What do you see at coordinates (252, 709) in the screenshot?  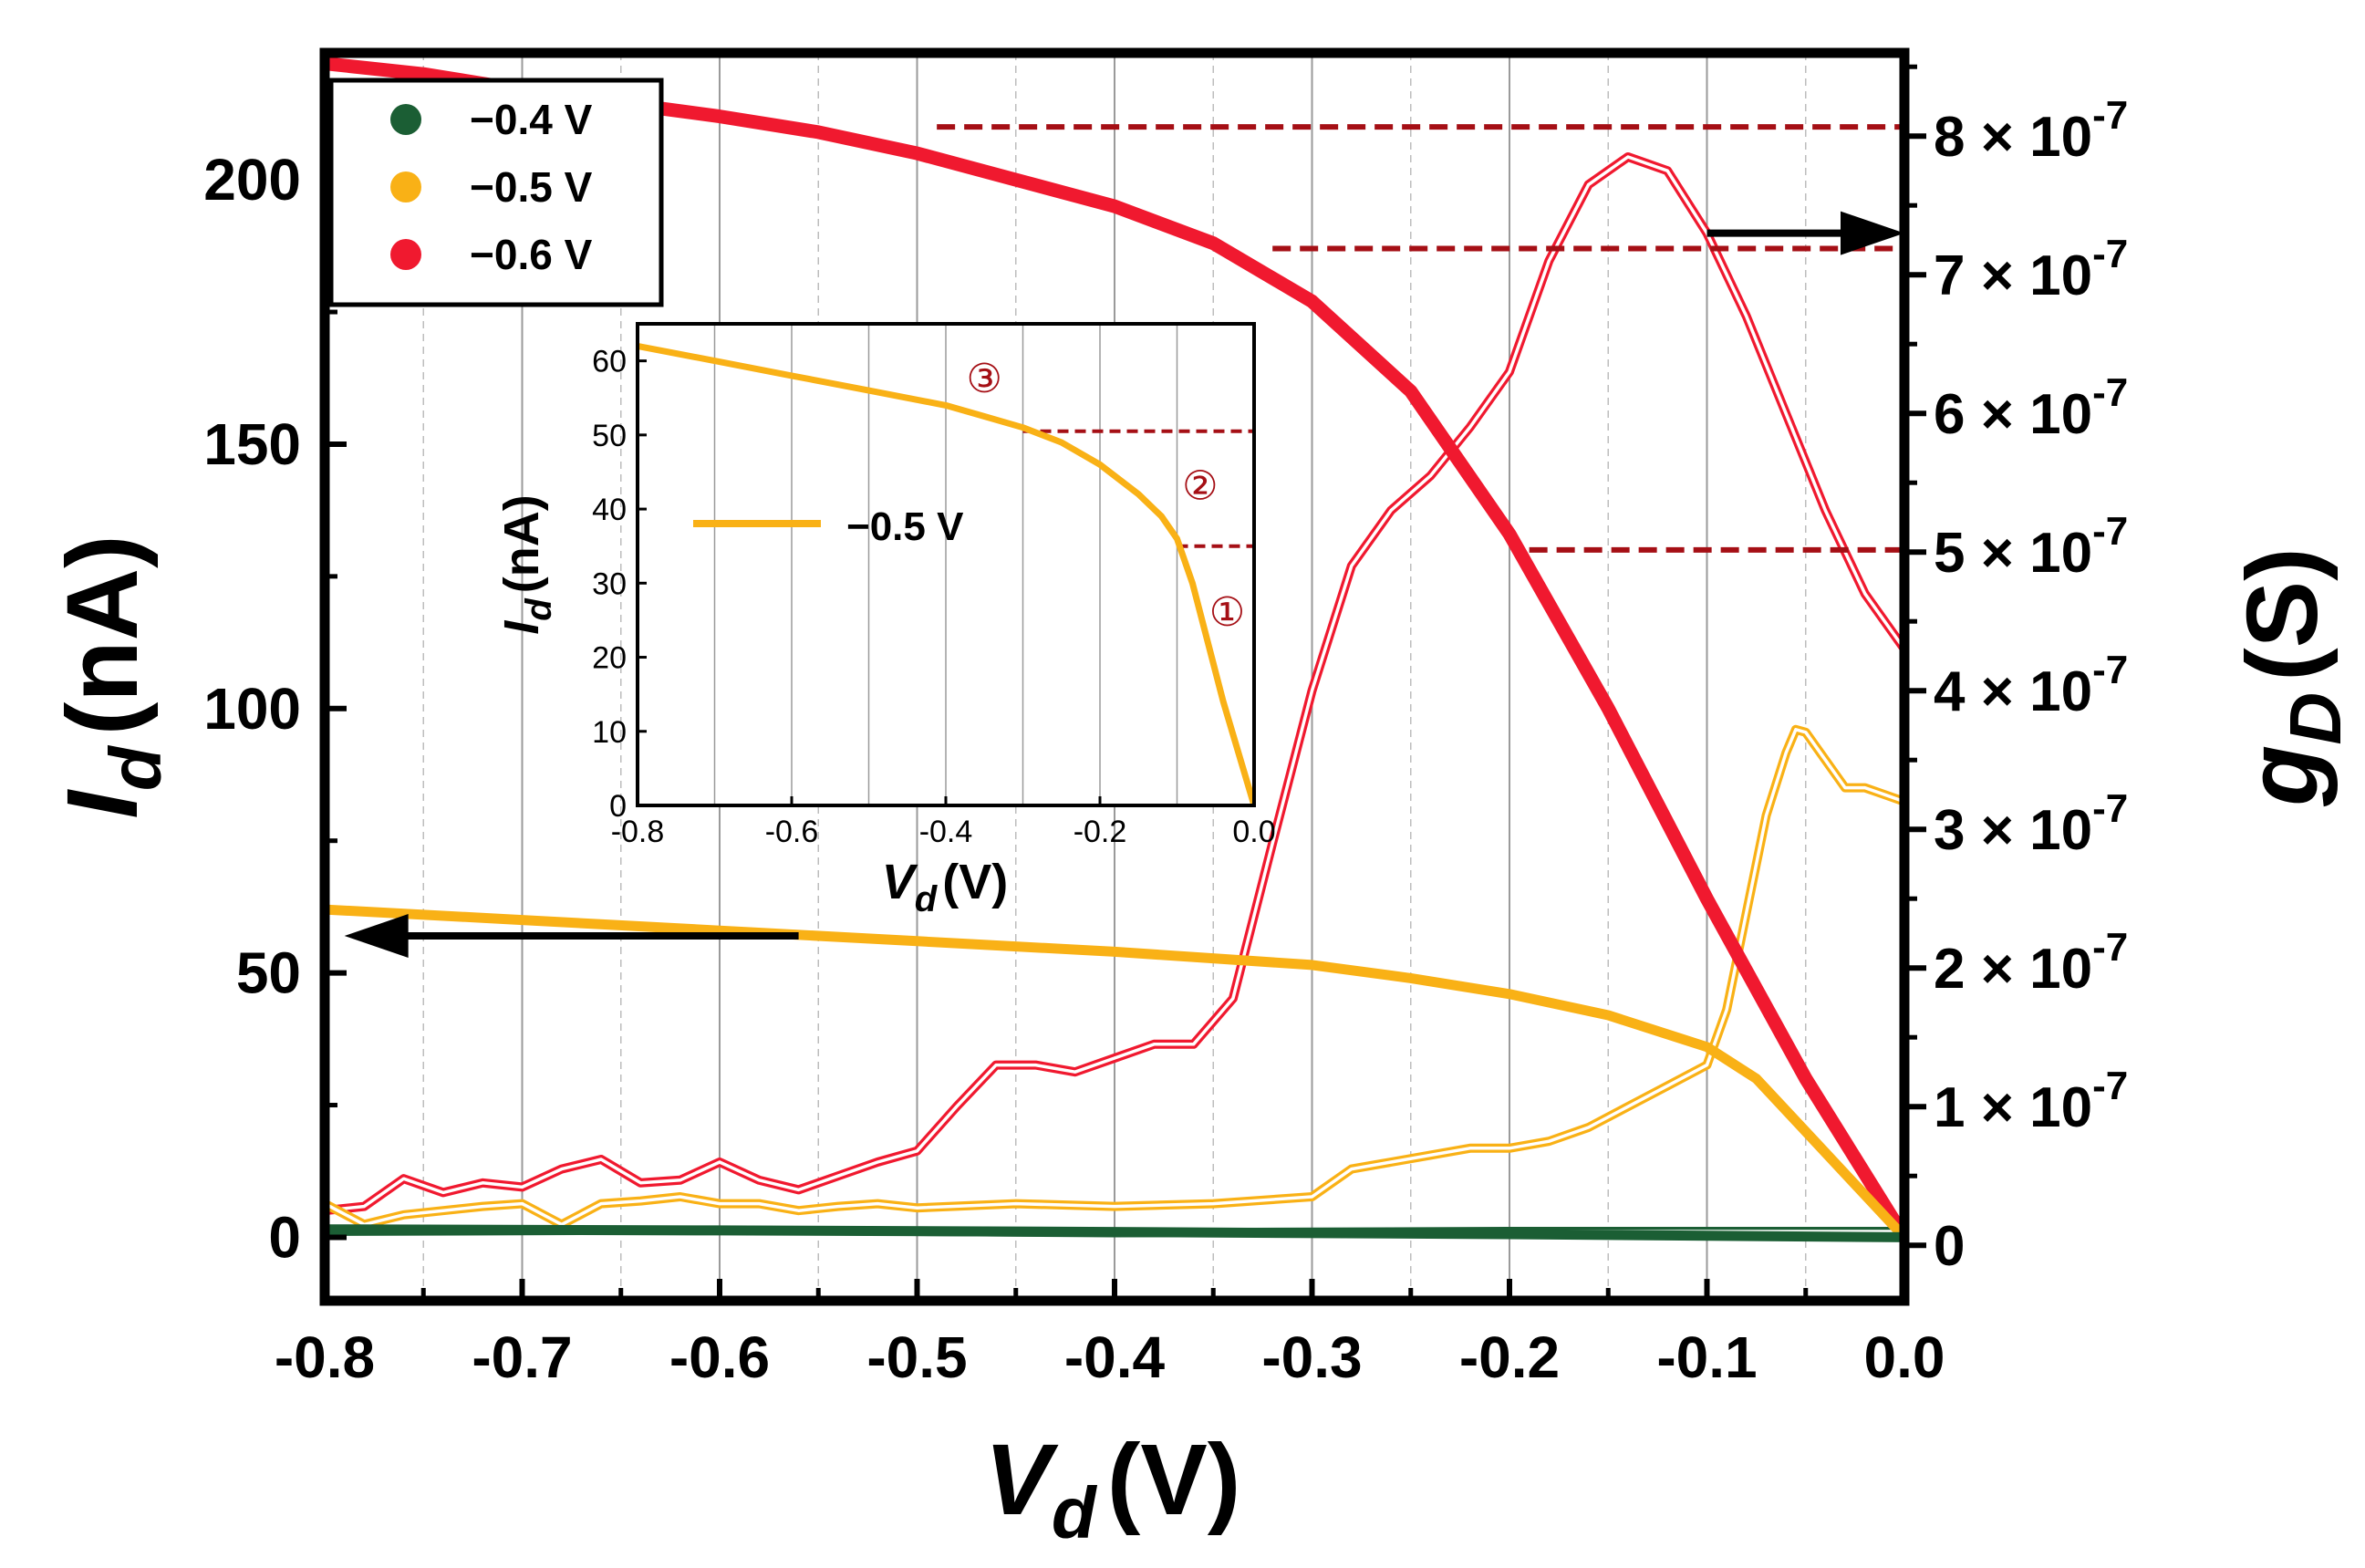 I see `y-left-tick-label: 100` at bounding box center [252, 709].